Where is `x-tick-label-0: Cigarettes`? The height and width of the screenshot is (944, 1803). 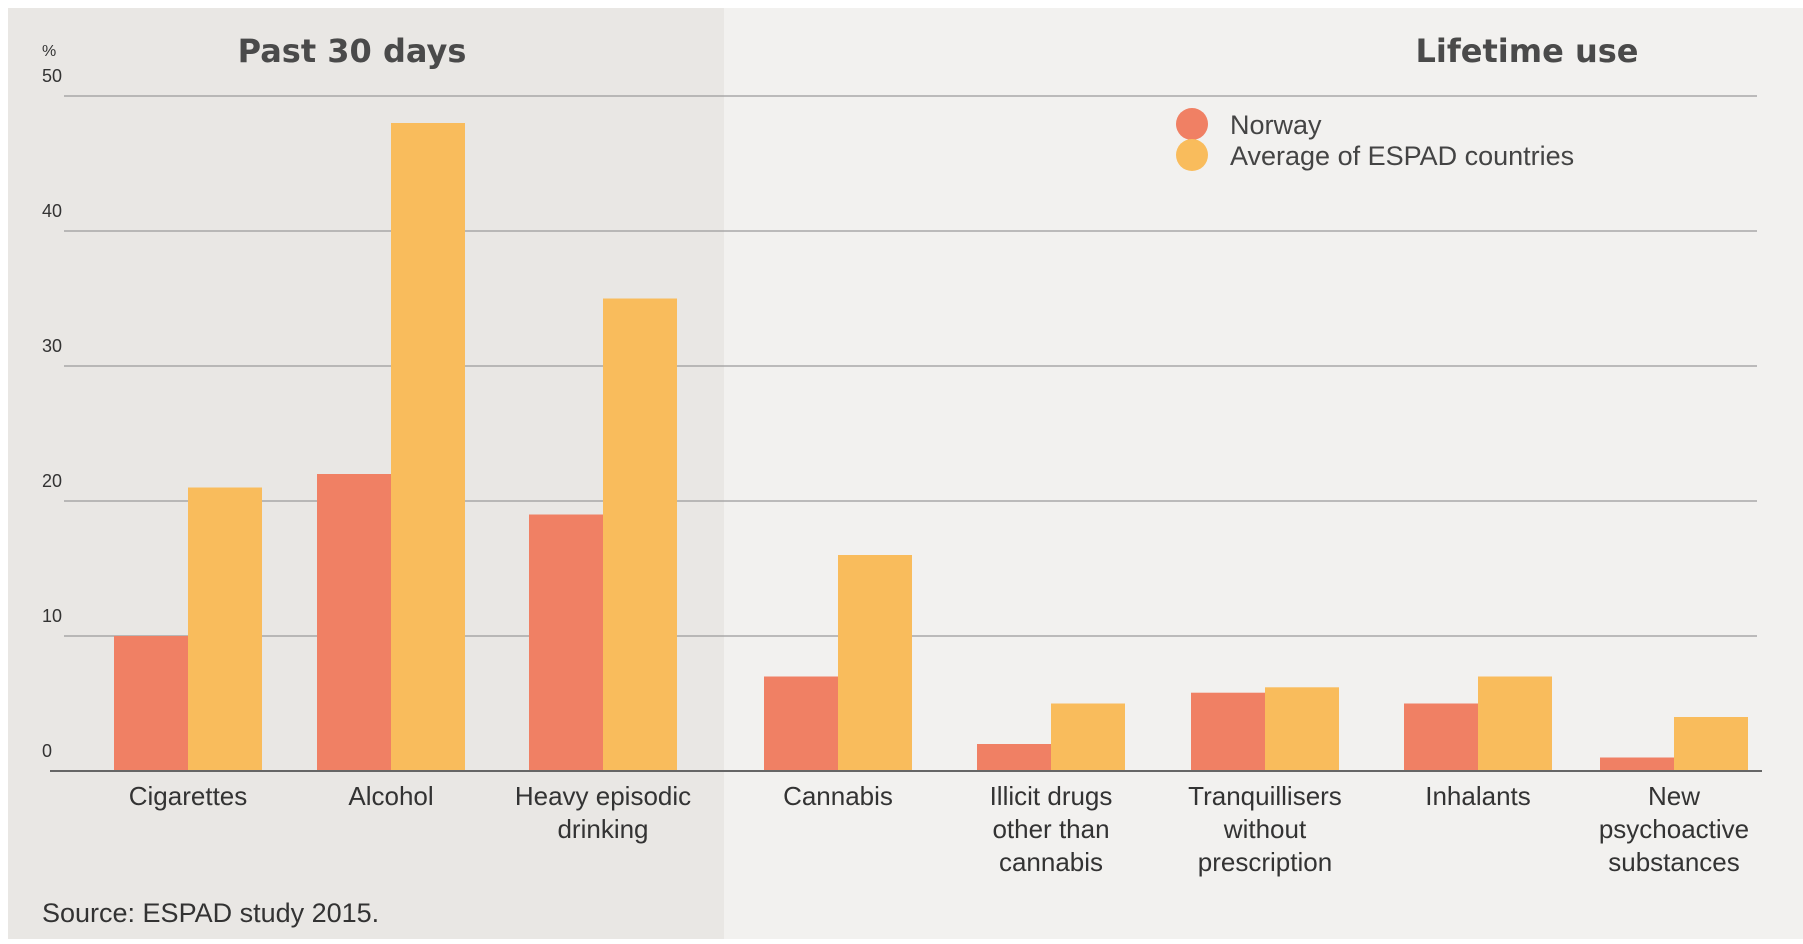
x-tick-label-0: Cigarettes is located at coordinates (188, 796).